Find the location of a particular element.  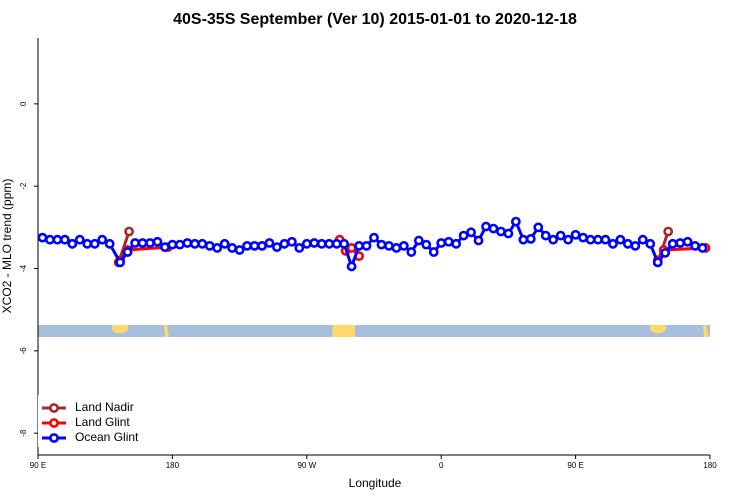

y-axis-label: XCO2 - MLO trend (ppm) is located at coordinates (7, 246).